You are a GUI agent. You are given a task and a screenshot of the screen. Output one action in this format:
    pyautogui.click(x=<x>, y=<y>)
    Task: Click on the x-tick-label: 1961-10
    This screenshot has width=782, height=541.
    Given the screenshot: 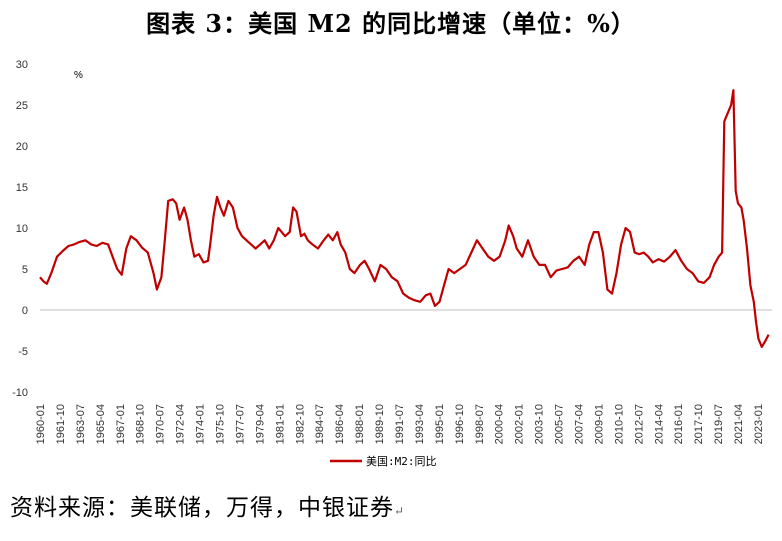 What is the action you would take?
    pyautogui.click(x=61, y=424)
    